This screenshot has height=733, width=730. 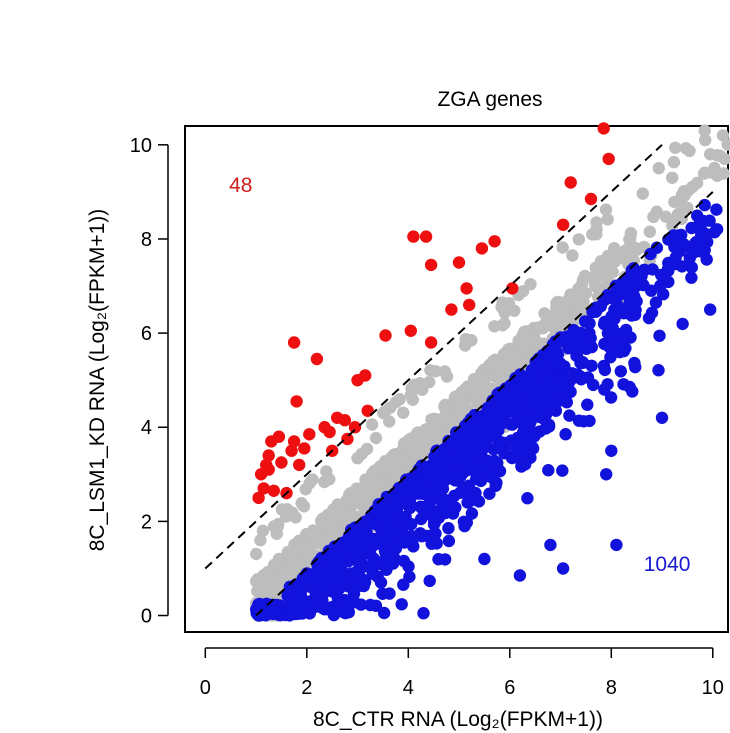 What do you see at coordinates (141, 146) in the screenshot?
I see `y-tick-label: 10` at bounding box center [141, 146].